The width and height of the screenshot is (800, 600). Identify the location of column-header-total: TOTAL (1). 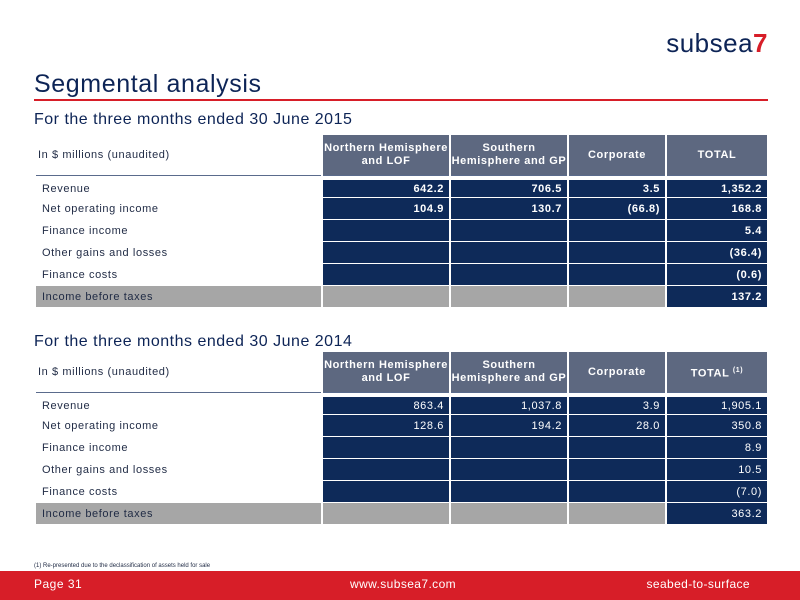
(717, 372).